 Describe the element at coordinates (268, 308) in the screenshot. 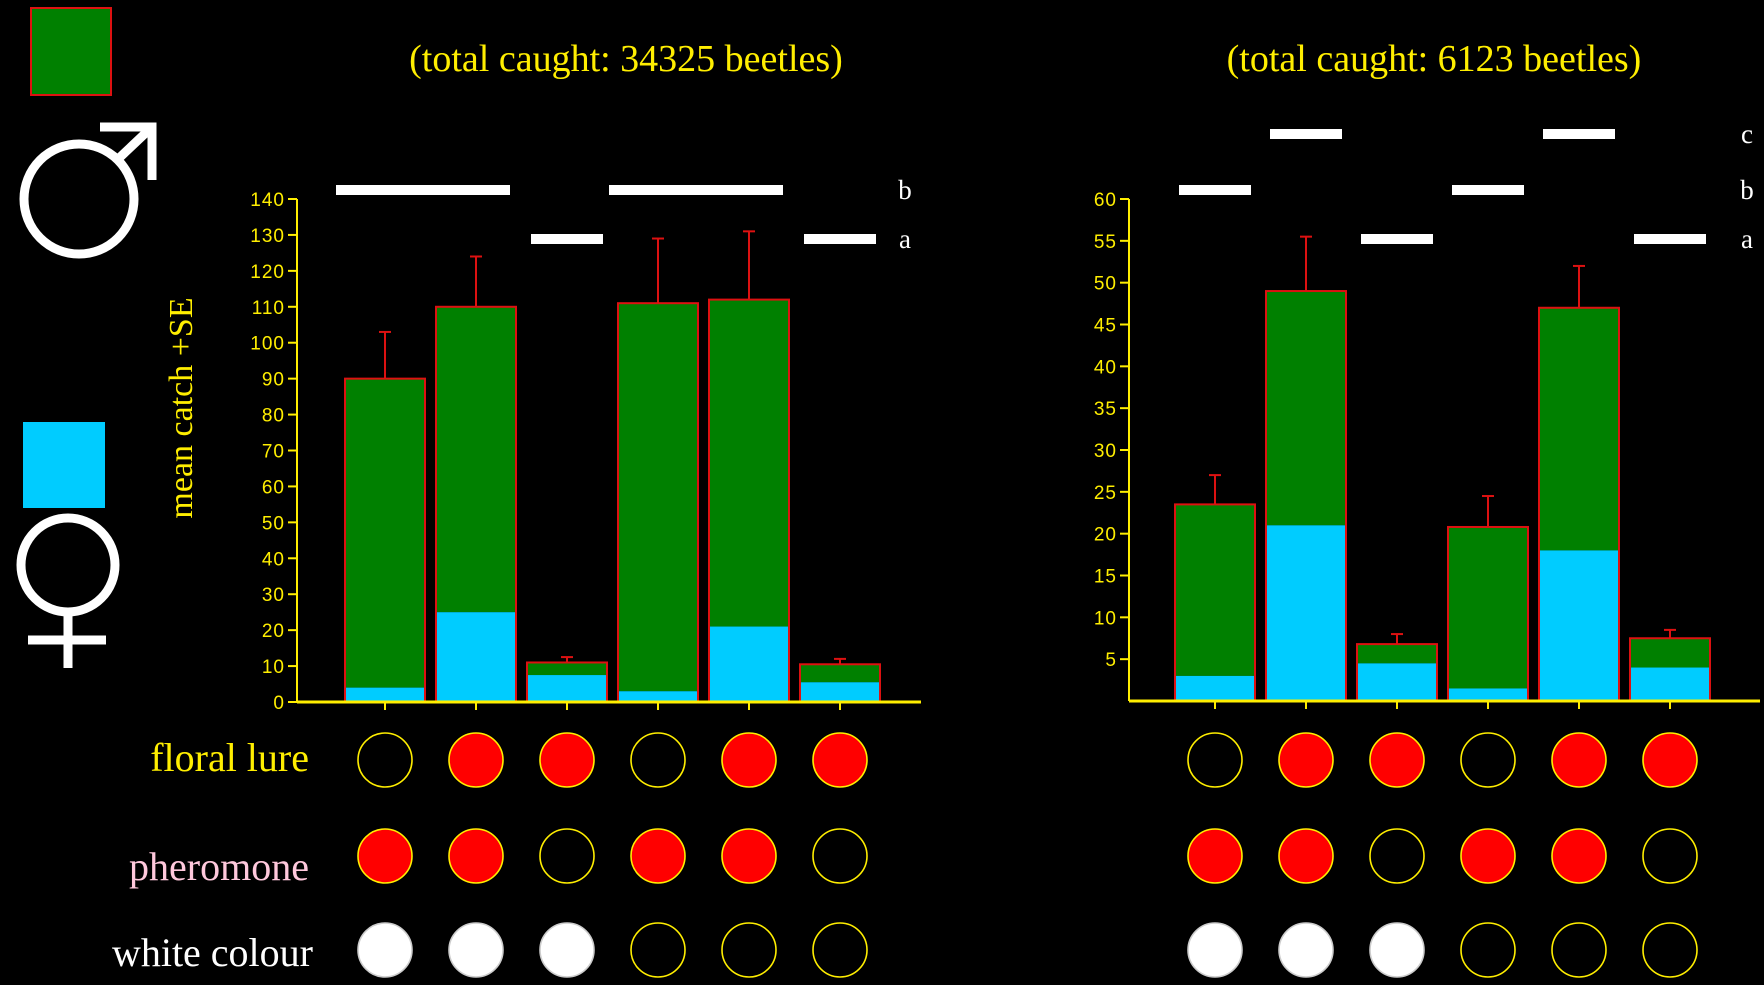

I see `y-tick-label: 110` at that location.